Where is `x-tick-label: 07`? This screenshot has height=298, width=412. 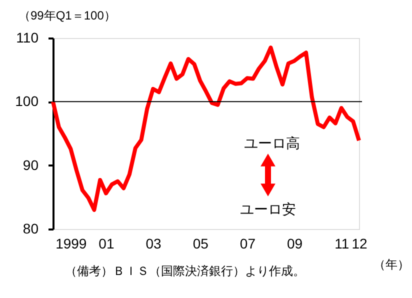 x-tick-label: 07 is located at coordinates (248, 244).